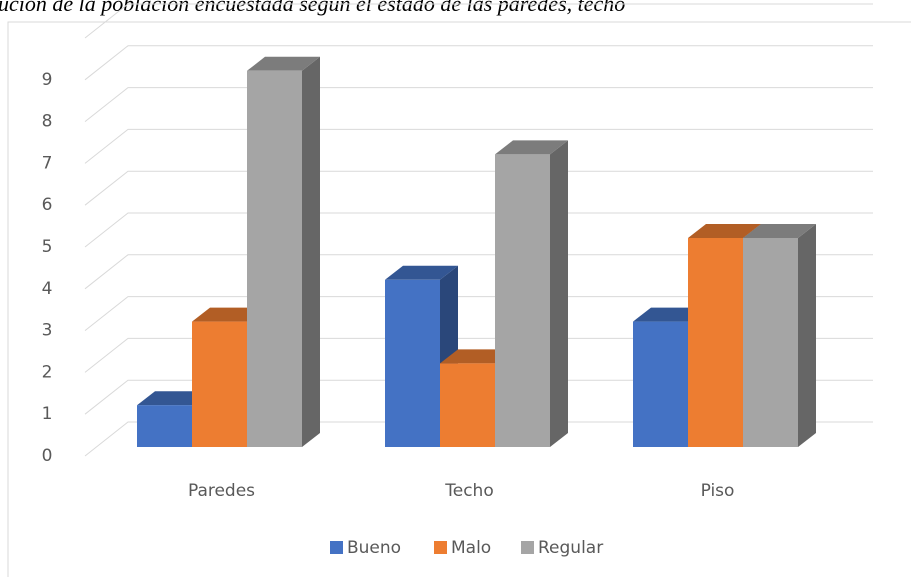 Image resolution: width=911 pixels, height=577 pixels. Describe the element at coordinates (570, 548) in the screenshot. I see `legend-label: Regular` at that location.